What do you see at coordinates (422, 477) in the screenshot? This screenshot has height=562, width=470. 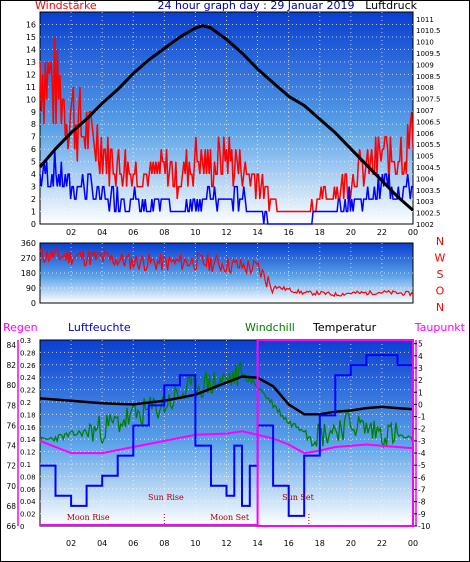 I see `temperature-y-tick: -6` at bounding box center [422, 477].